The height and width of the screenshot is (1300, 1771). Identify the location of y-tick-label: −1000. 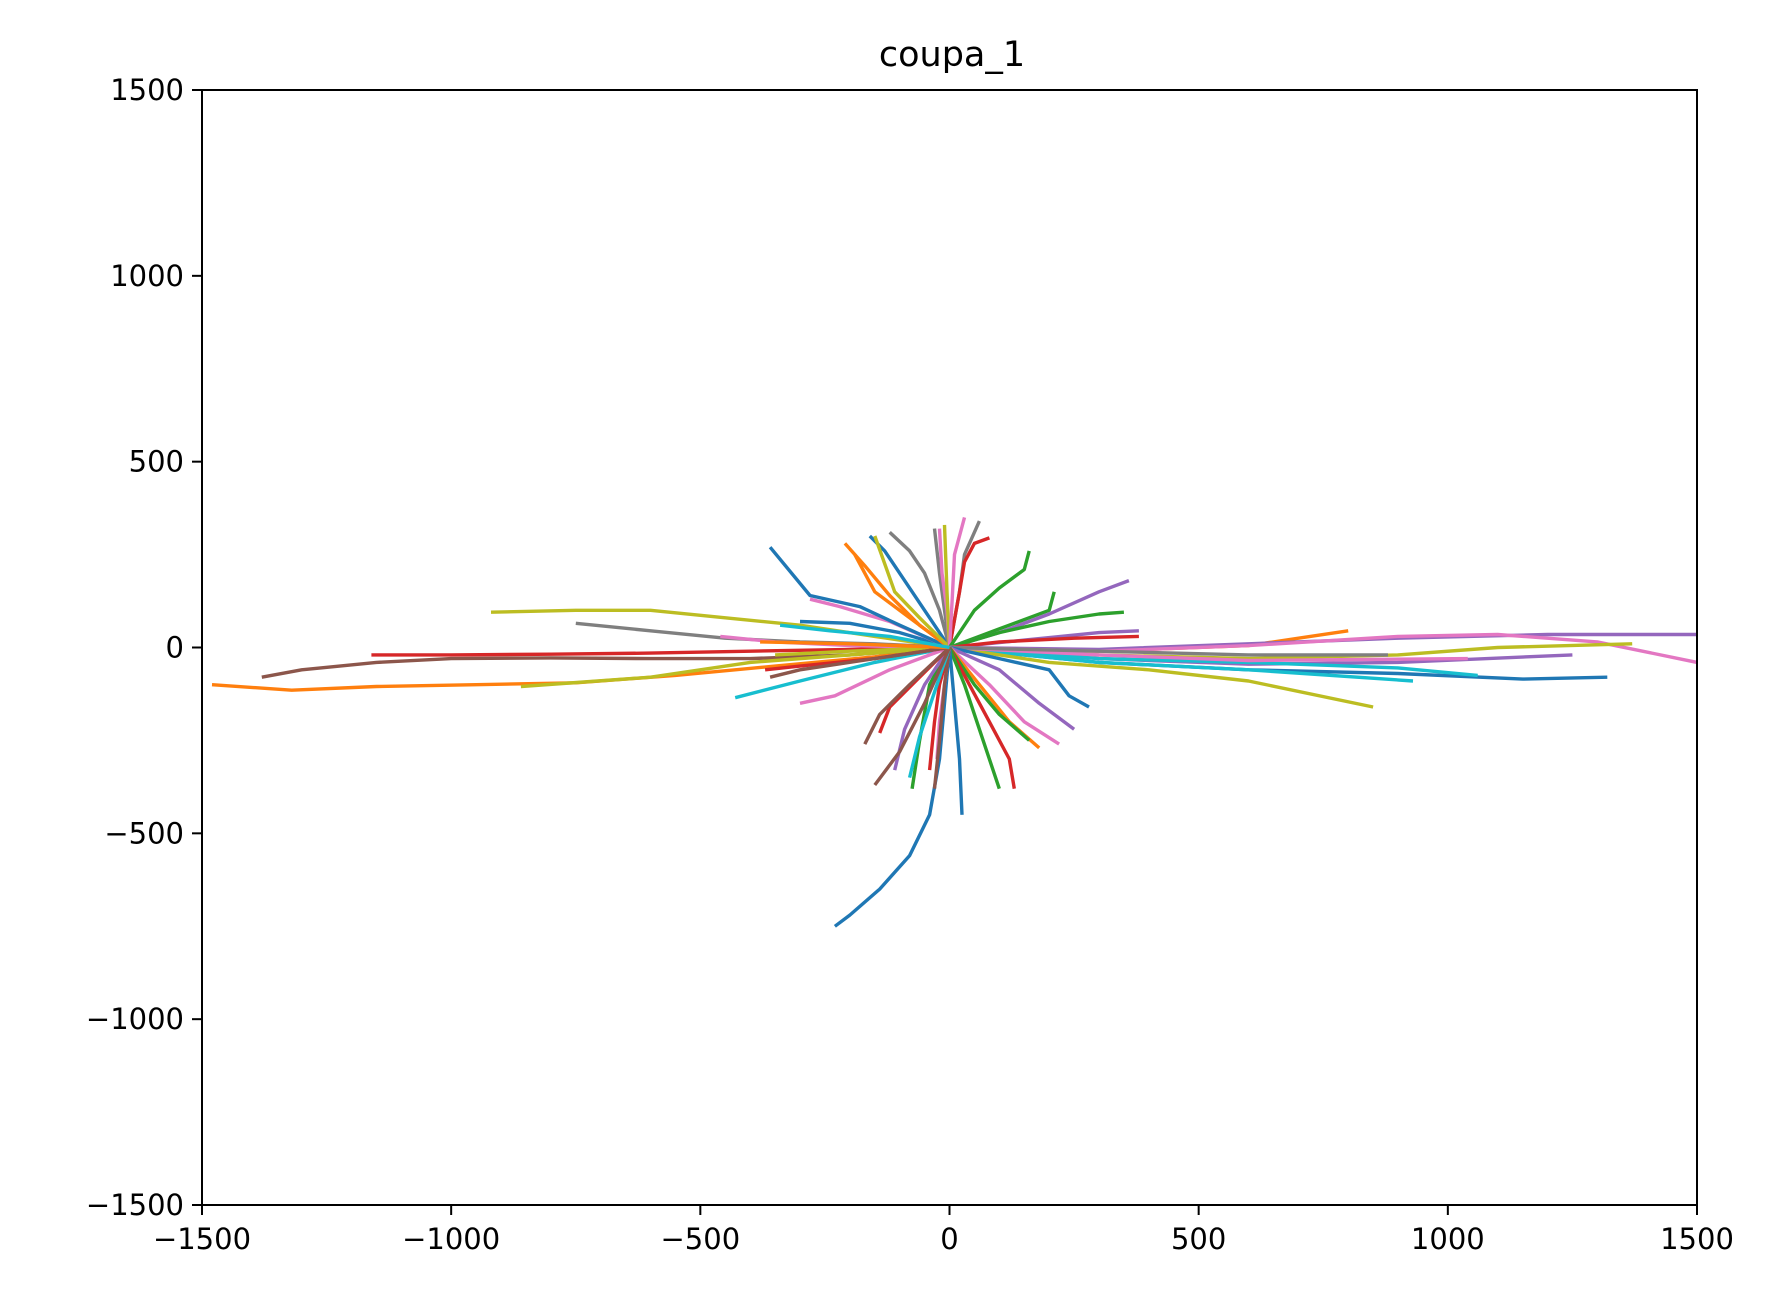
(135, 1019).